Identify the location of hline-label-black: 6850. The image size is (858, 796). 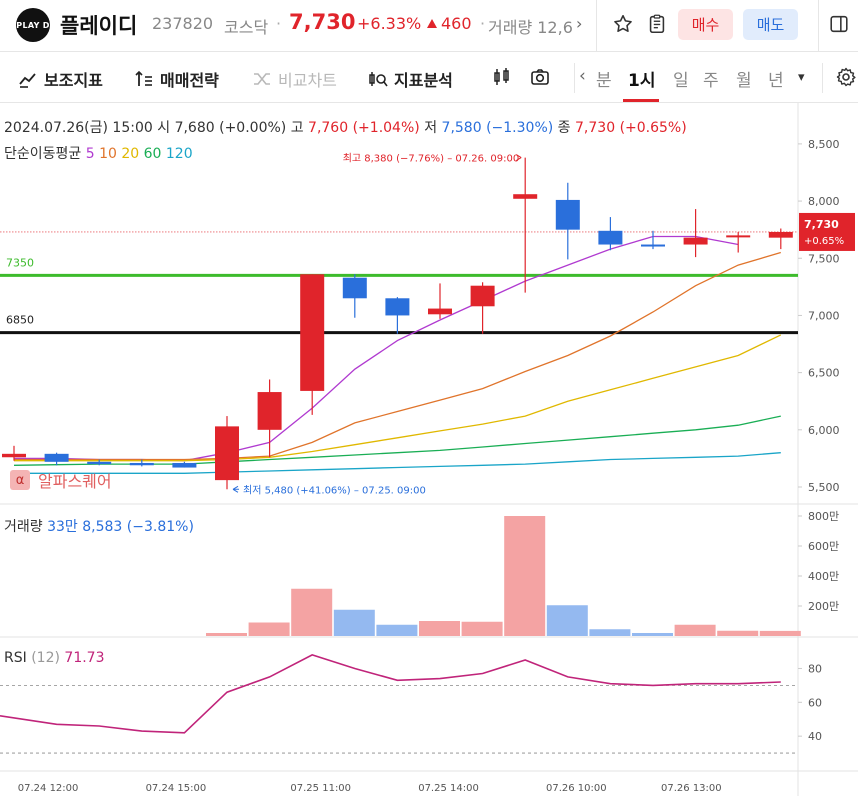
(20, 320).